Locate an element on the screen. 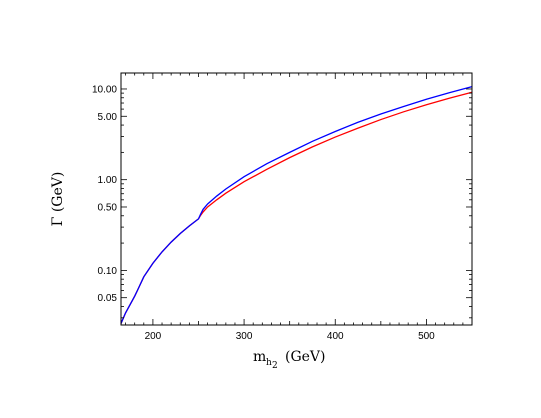 The height and width of the screenshot is (418, 541). x-axis-title-sub: h is located at coordinates (269, 363).